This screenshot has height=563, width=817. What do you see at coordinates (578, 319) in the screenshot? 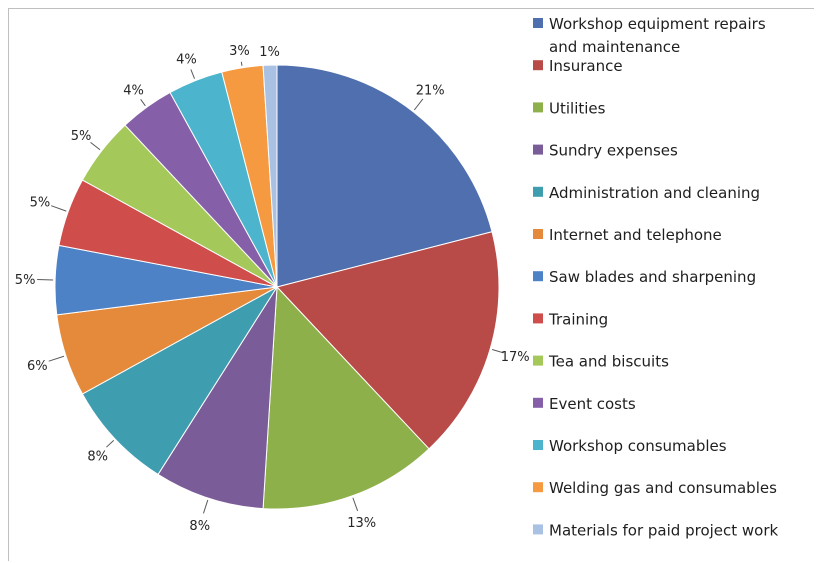
I see `legend-label: Training` at bounding box center [578, 319].